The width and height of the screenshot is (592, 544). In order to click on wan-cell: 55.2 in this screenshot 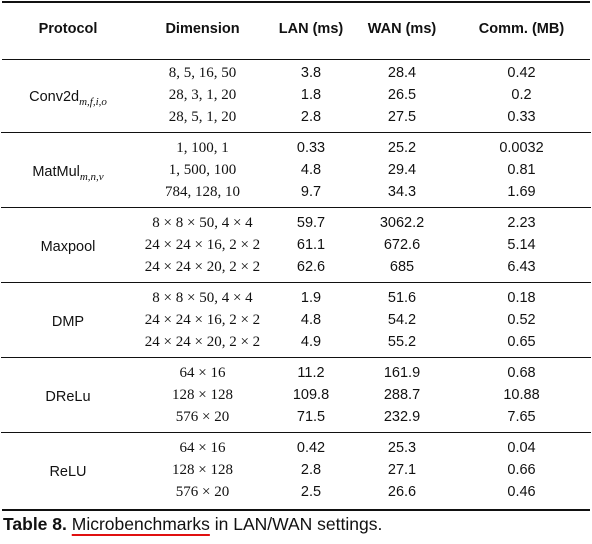, I will do `click(402, 342)`.